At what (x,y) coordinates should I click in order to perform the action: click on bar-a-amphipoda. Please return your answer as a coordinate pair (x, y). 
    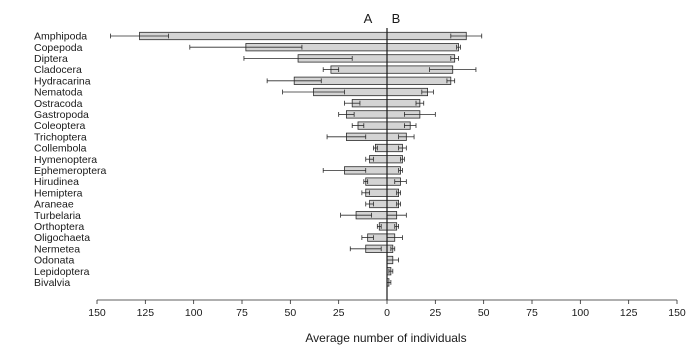
    Looking at the image, I should click on (263, 36).